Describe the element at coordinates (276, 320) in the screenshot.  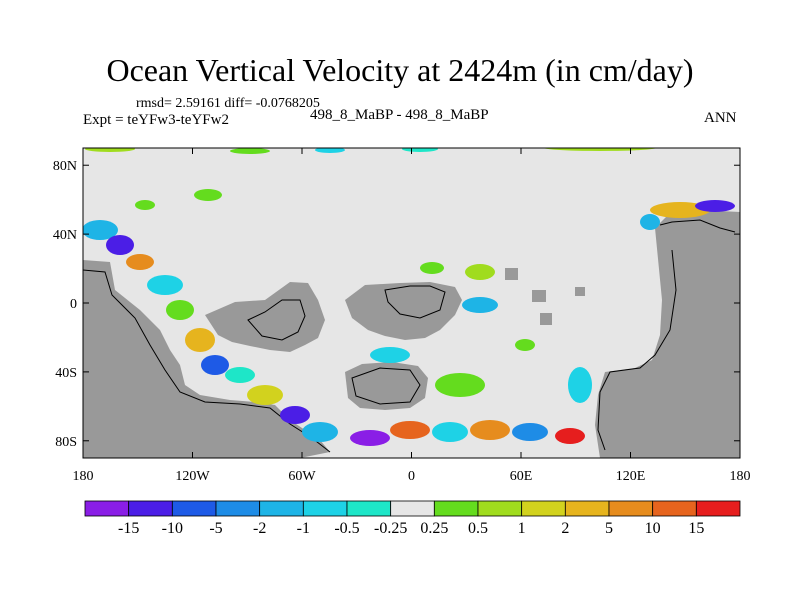
I see `coastline-africa` at that location.